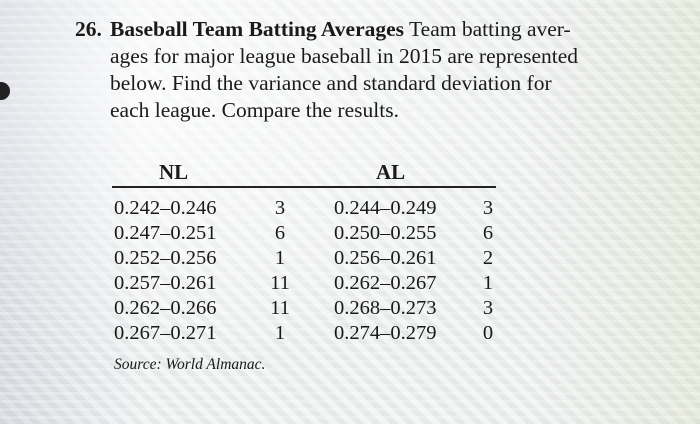 The width and height of the screenshot is (700, 424). Describe the element at coordinates (385, 283) in the screenshot. I see `al-range: 0.262–0.267` at that location.